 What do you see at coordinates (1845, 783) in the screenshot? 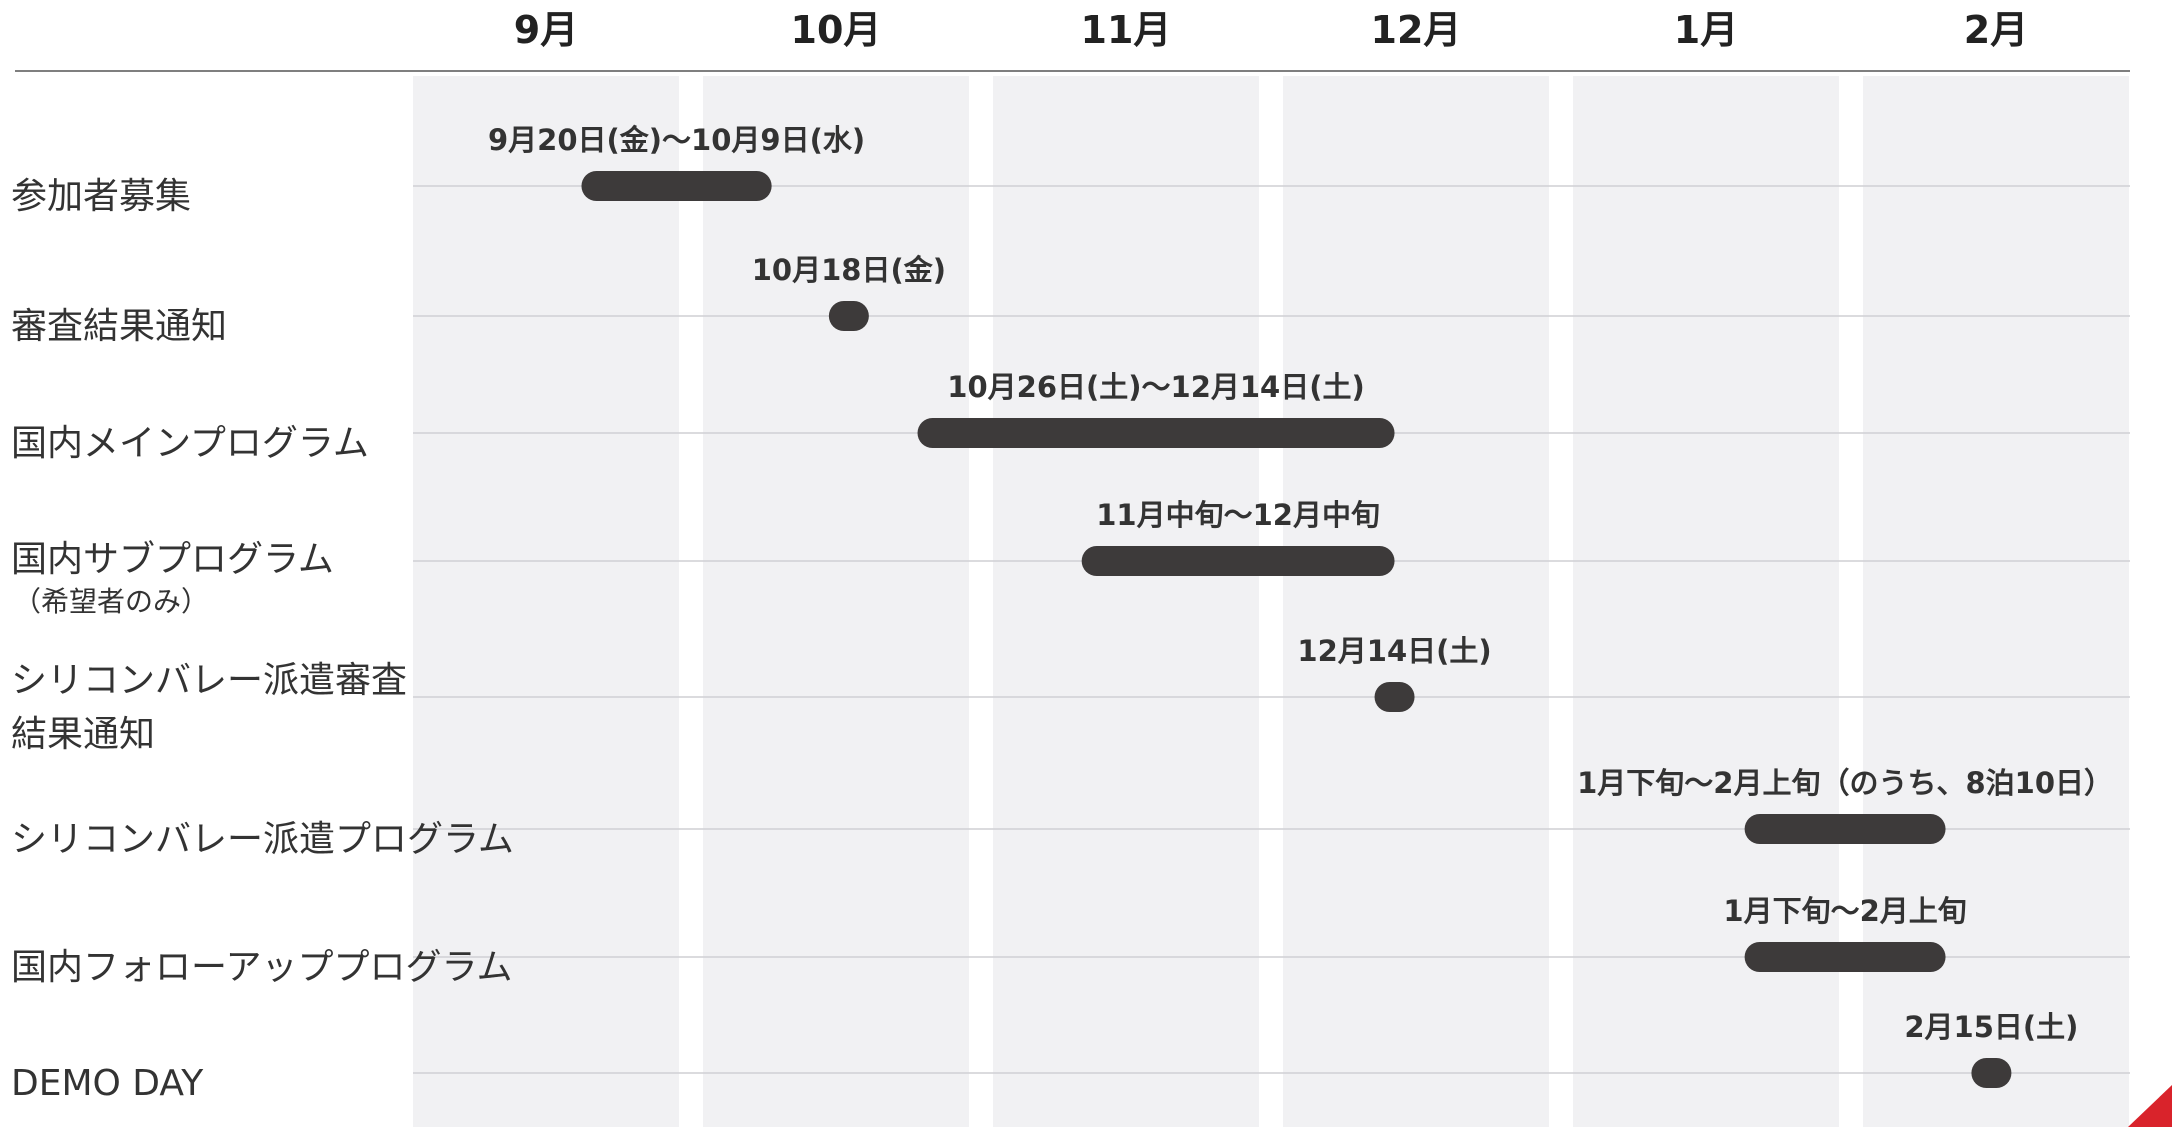
I see `task-bar-label: 1月下旬〜2月上旬（のうち、8泊10日）` at bounding box center [1845, 783].